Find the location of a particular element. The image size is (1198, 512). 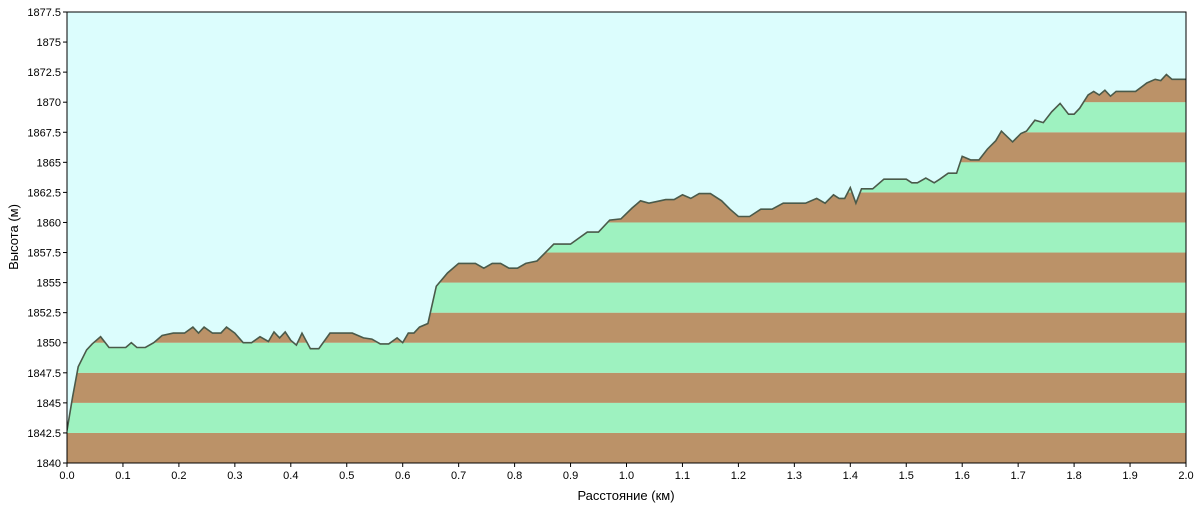

x-tick-label: 0.5 is located at coordinates (346, 476).